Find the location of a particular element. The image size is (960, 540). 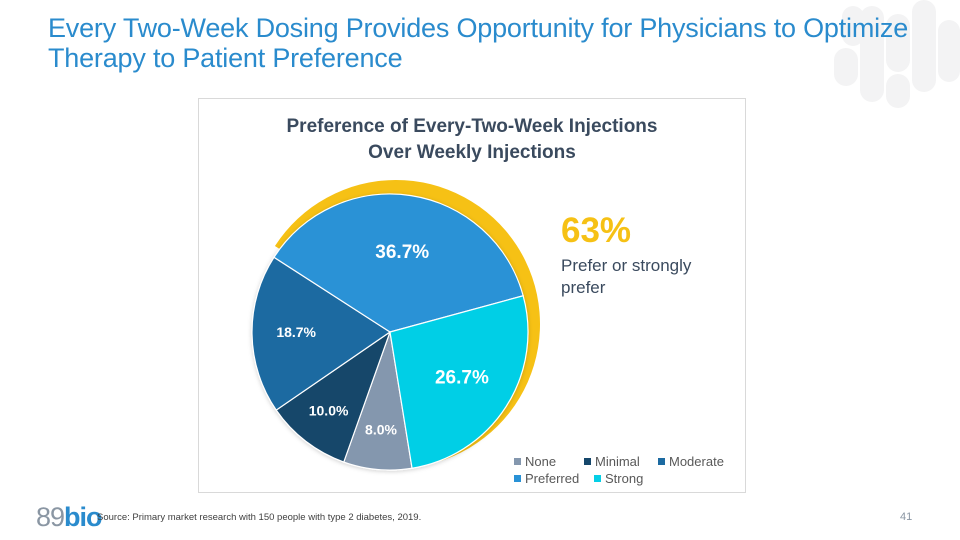

legend-label: Moderate is located at coordinates (696, 461).